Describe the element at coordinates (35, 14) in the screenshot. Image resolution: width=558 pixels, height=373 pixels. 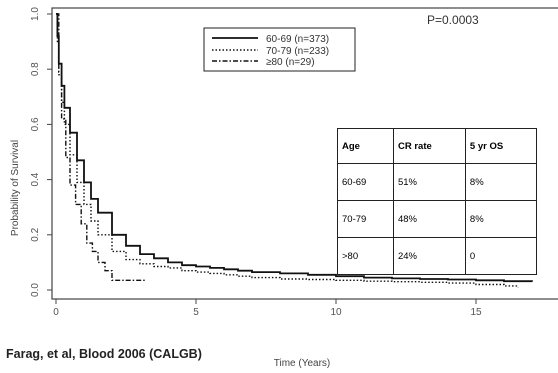
I see `y-tick-label: 1.0` at that location.